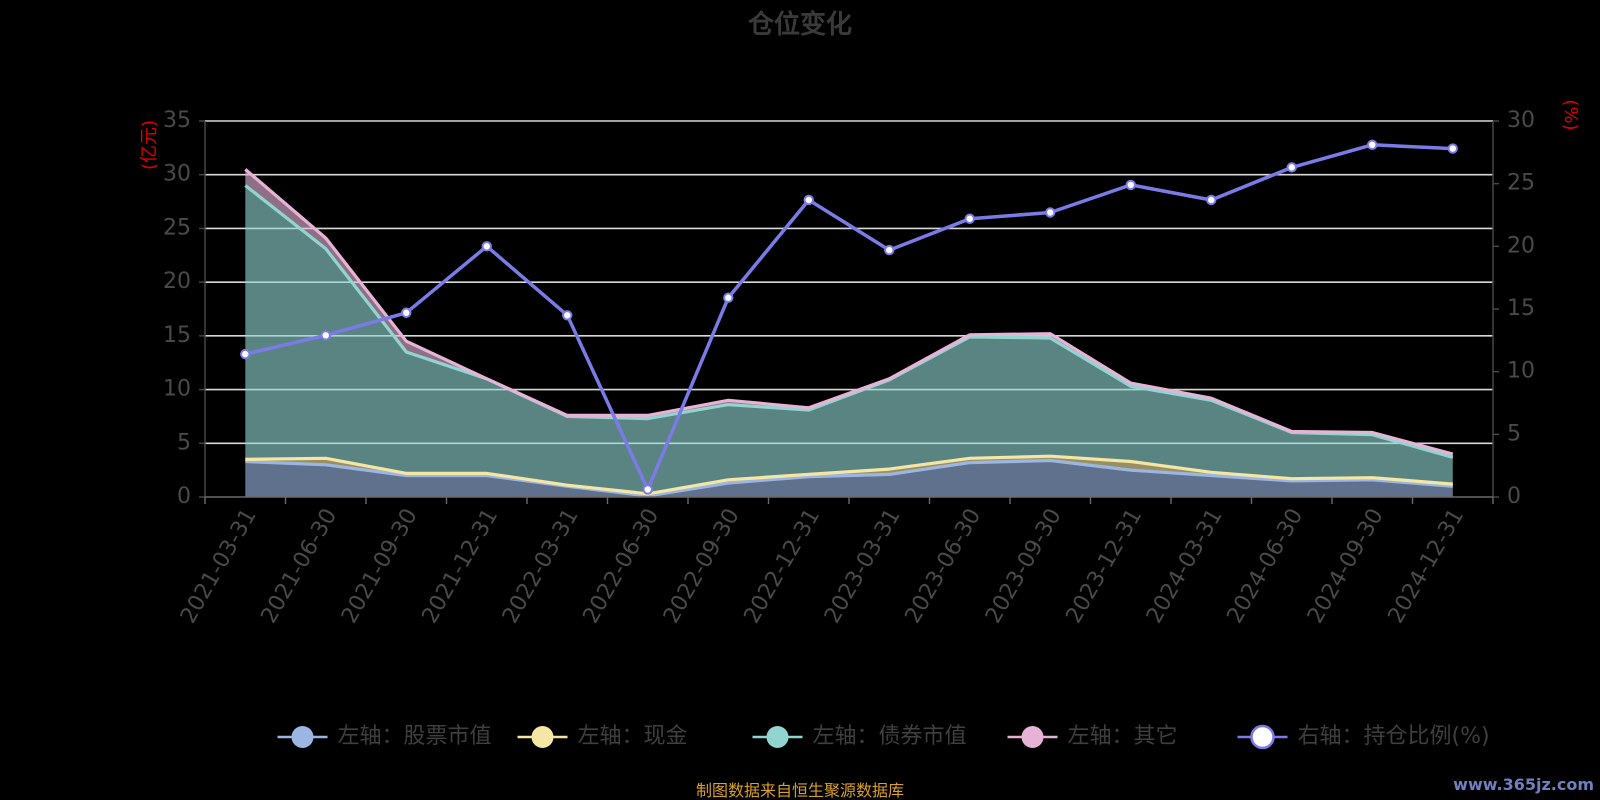  I want to click on right-tick-label: 15, so click(1521, 308).